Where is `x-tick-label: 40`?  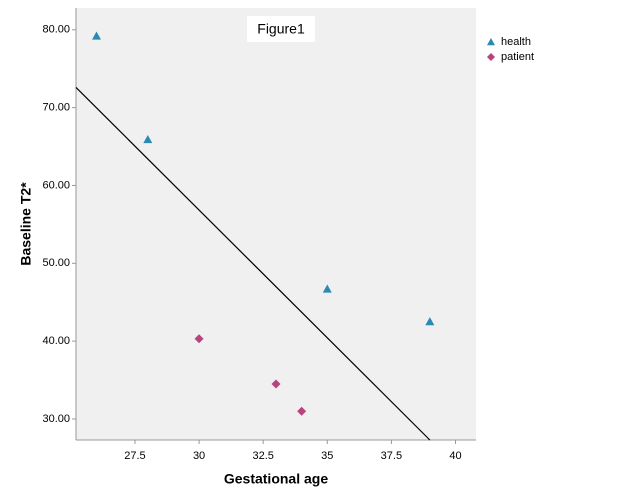
x-tick-label: 40 is located at coordinates (455, 456).